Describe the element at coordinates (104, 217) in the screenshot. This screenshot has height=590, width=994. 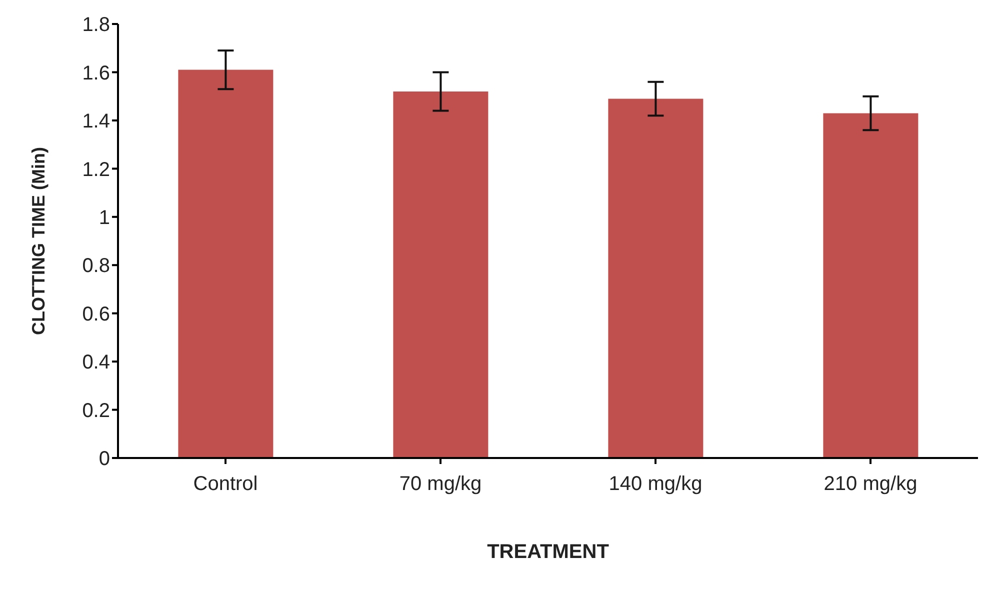
I see `y-tick-label: 1` at that location.